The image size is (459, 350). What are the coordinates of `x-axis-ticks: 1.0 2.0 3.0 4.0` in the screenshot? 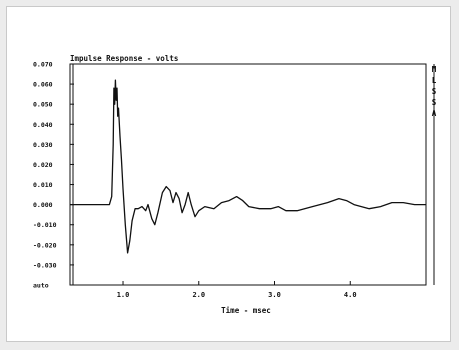 It's located at (237, 290).